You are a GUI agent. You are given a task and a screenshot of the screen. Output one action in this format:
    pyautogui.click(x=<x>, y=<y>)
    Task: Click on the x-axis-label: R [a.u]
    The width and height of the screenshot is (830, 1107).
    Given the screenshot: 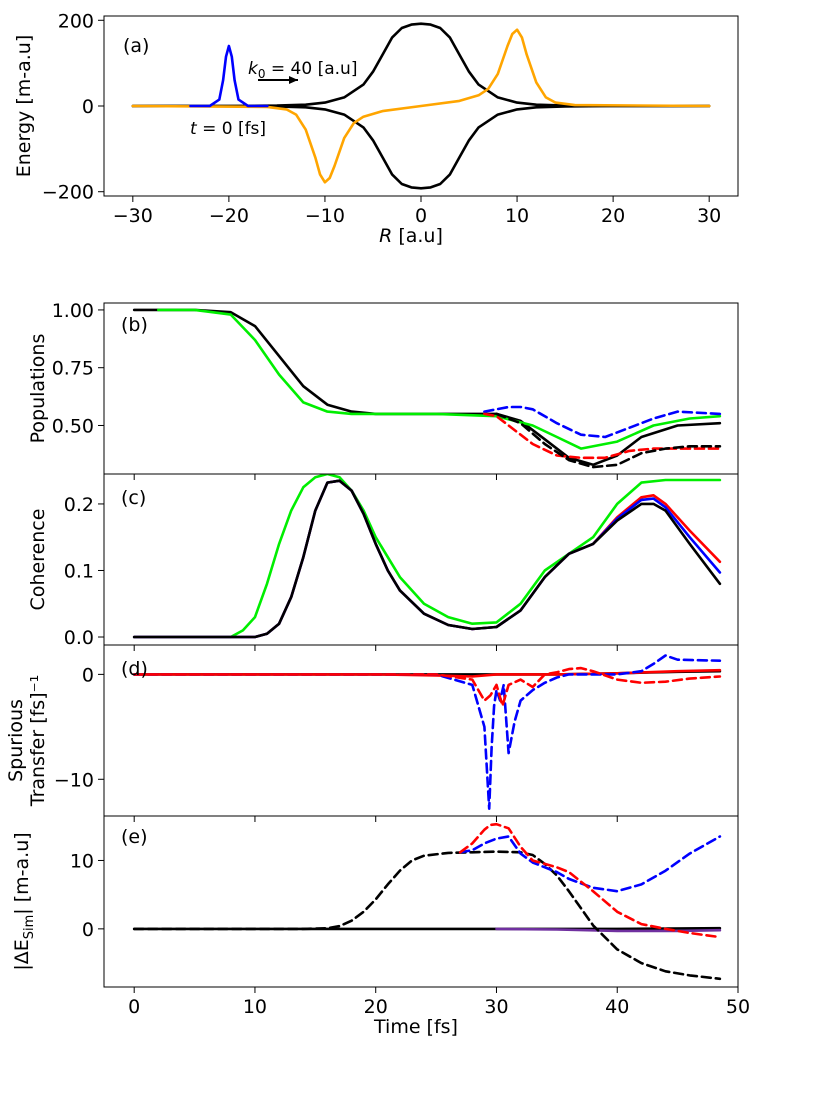 What is the action you would take?
    pyautogui.click(x=411, y=236)
    